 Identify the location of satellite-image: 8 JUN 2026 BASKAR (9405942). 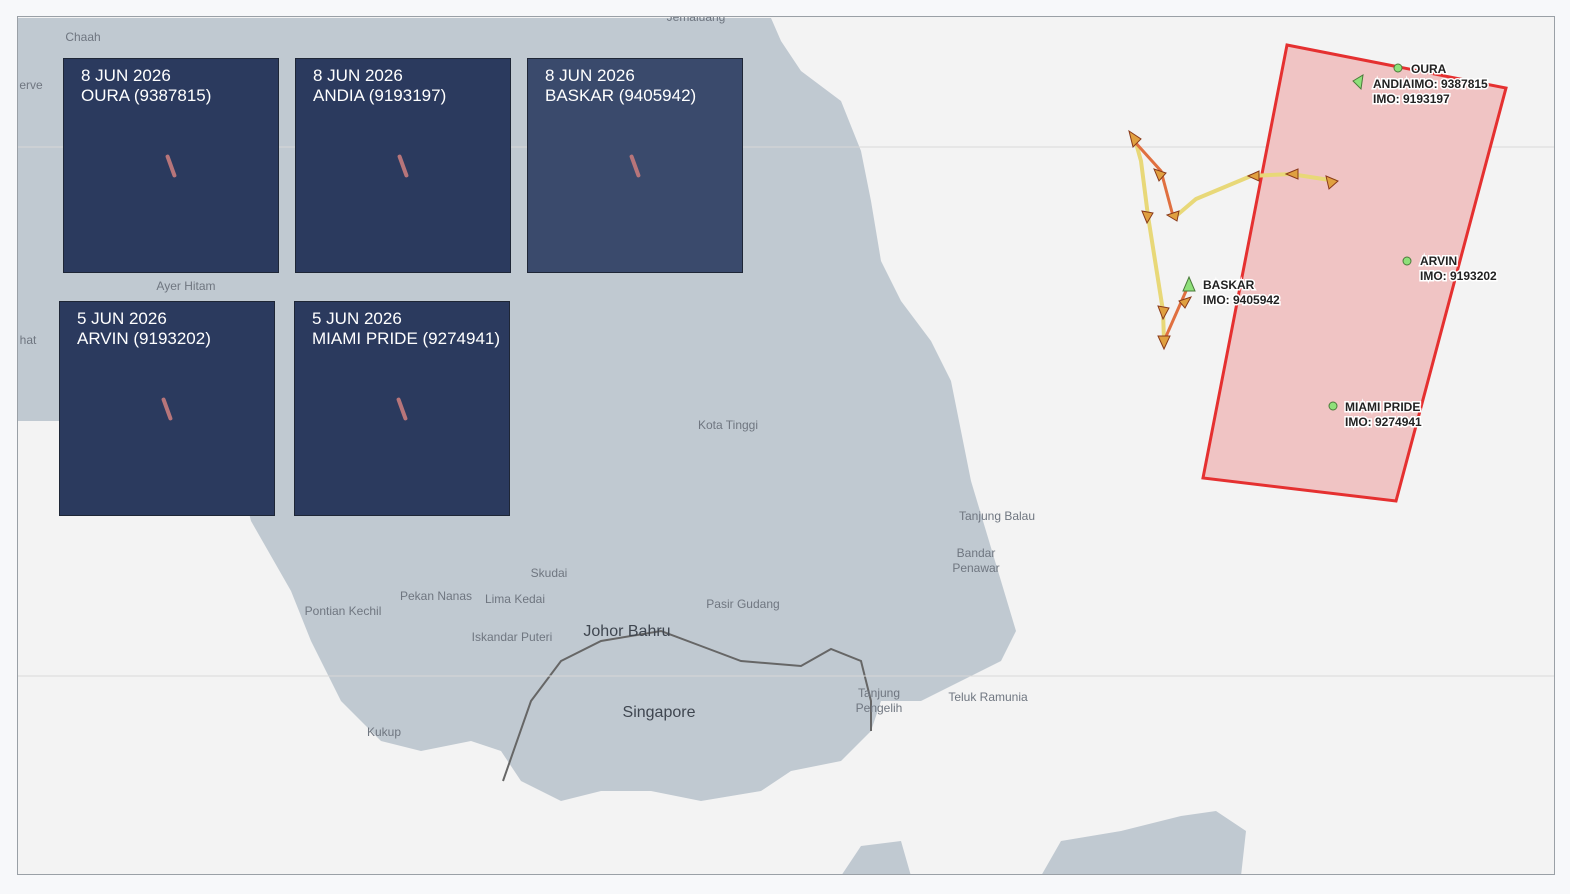
(635, 165).